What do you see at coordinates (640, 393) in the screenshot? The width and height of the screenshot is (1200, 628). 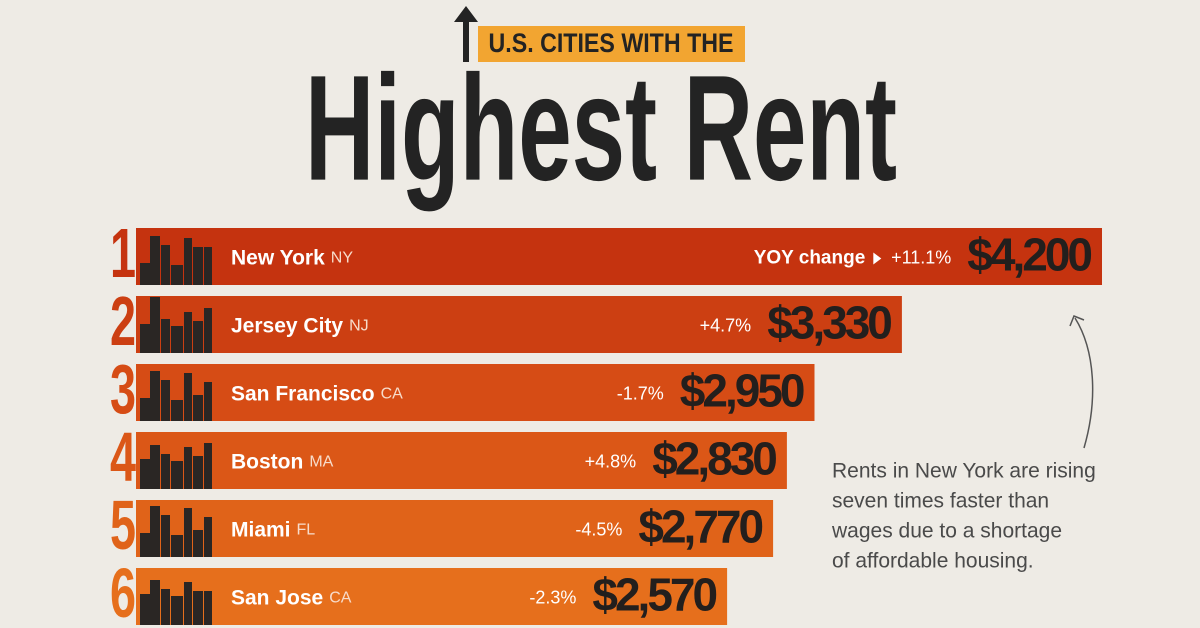 I see `yoy-change: -1.7%` at bounding box center [640, 393].